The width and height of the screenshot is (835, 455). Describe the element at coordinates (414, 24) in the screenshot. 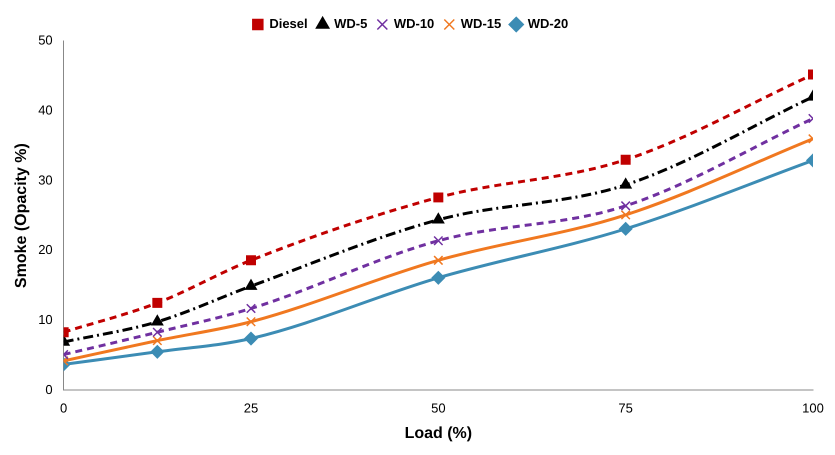

I see `legend-label: WD-10` at that location.